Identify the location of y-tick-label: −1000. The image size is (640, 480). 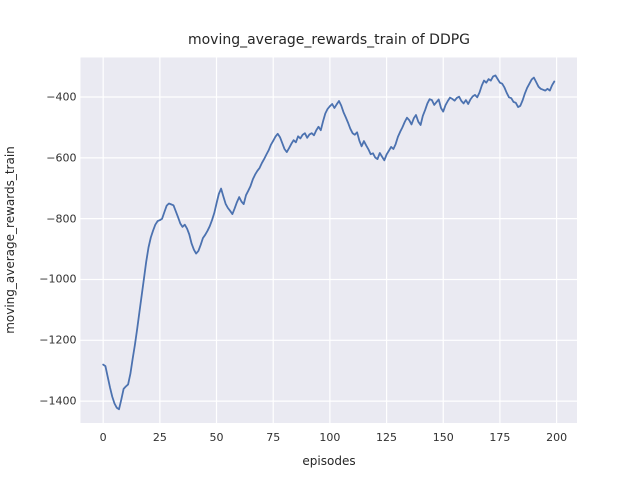
(58, 279).